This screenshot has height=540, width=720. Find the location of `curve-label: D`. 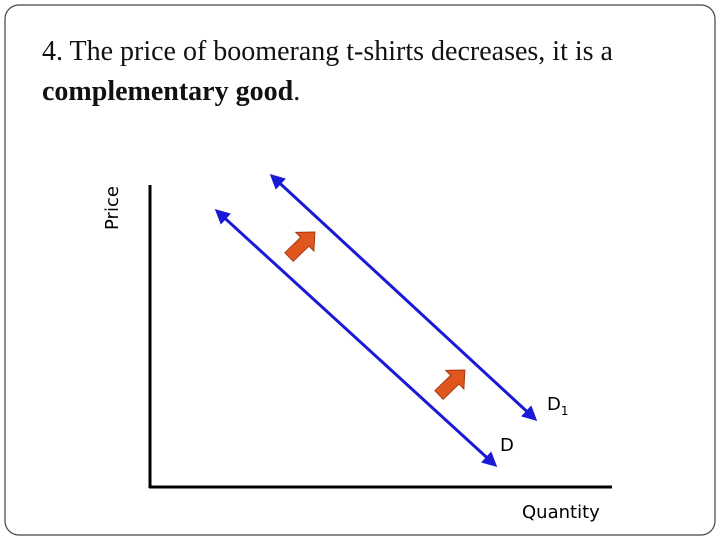

curve-label: D is located at coordinates (507, 445).